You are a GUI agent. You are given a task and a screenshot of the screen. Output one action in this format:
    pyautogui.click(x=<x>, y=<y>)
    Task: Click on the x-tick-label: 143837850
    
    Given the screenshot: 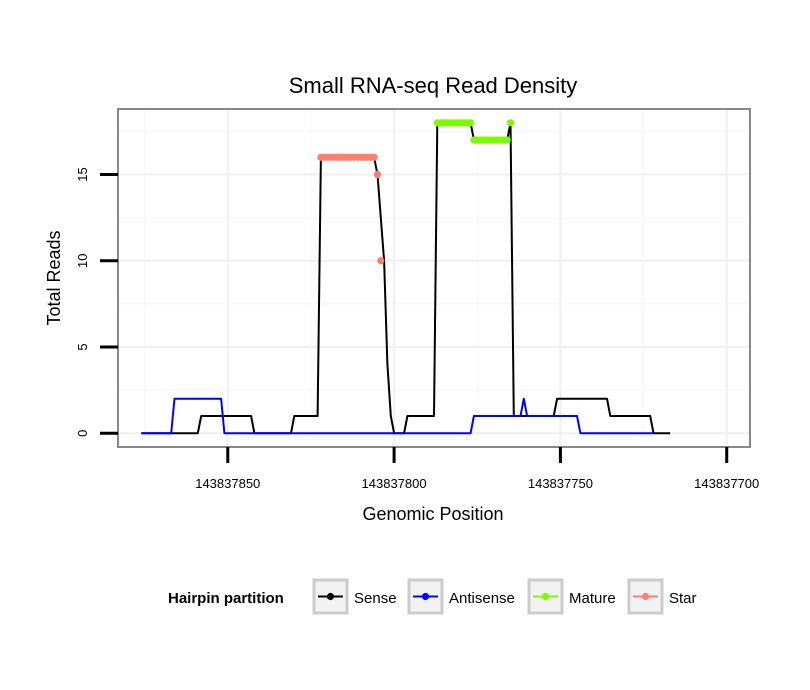 What is the action you would take?
    pyautogui.click(x=227, y=483)
    